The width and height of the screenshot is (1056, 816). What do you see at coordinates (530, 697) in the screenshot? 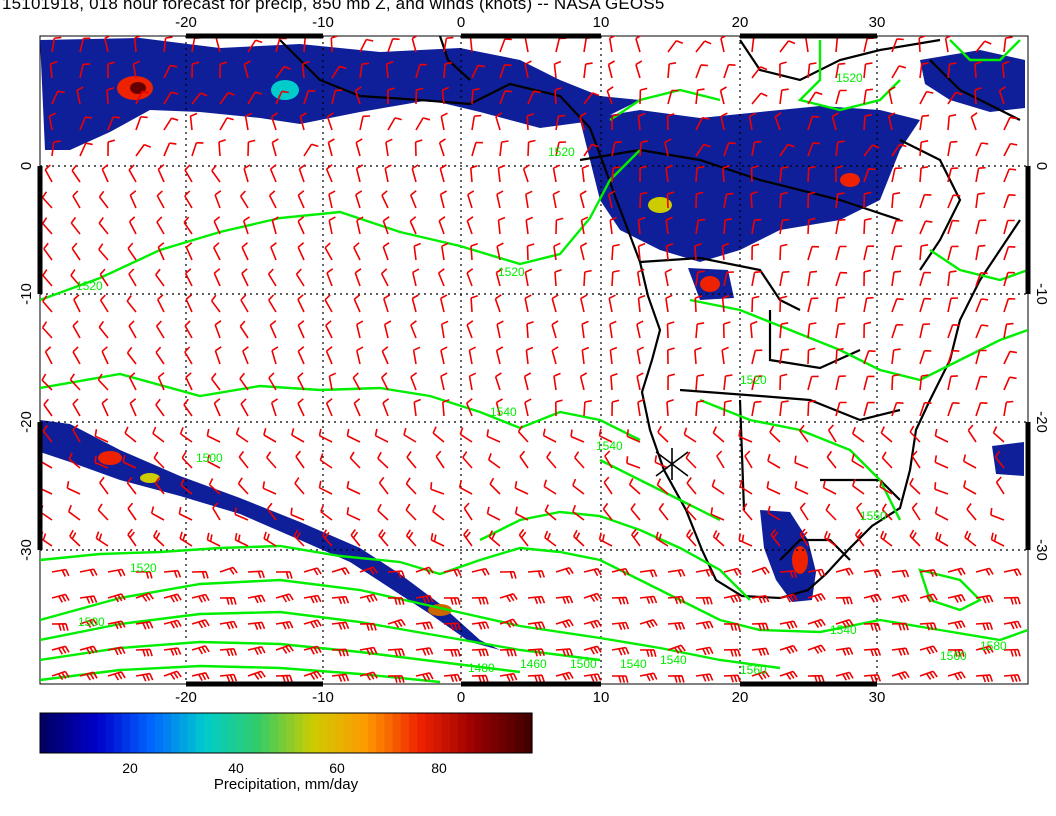
I see `lon-labels-bottom: -20 -10 0 10 20 30` at bounding box center [530, 697].